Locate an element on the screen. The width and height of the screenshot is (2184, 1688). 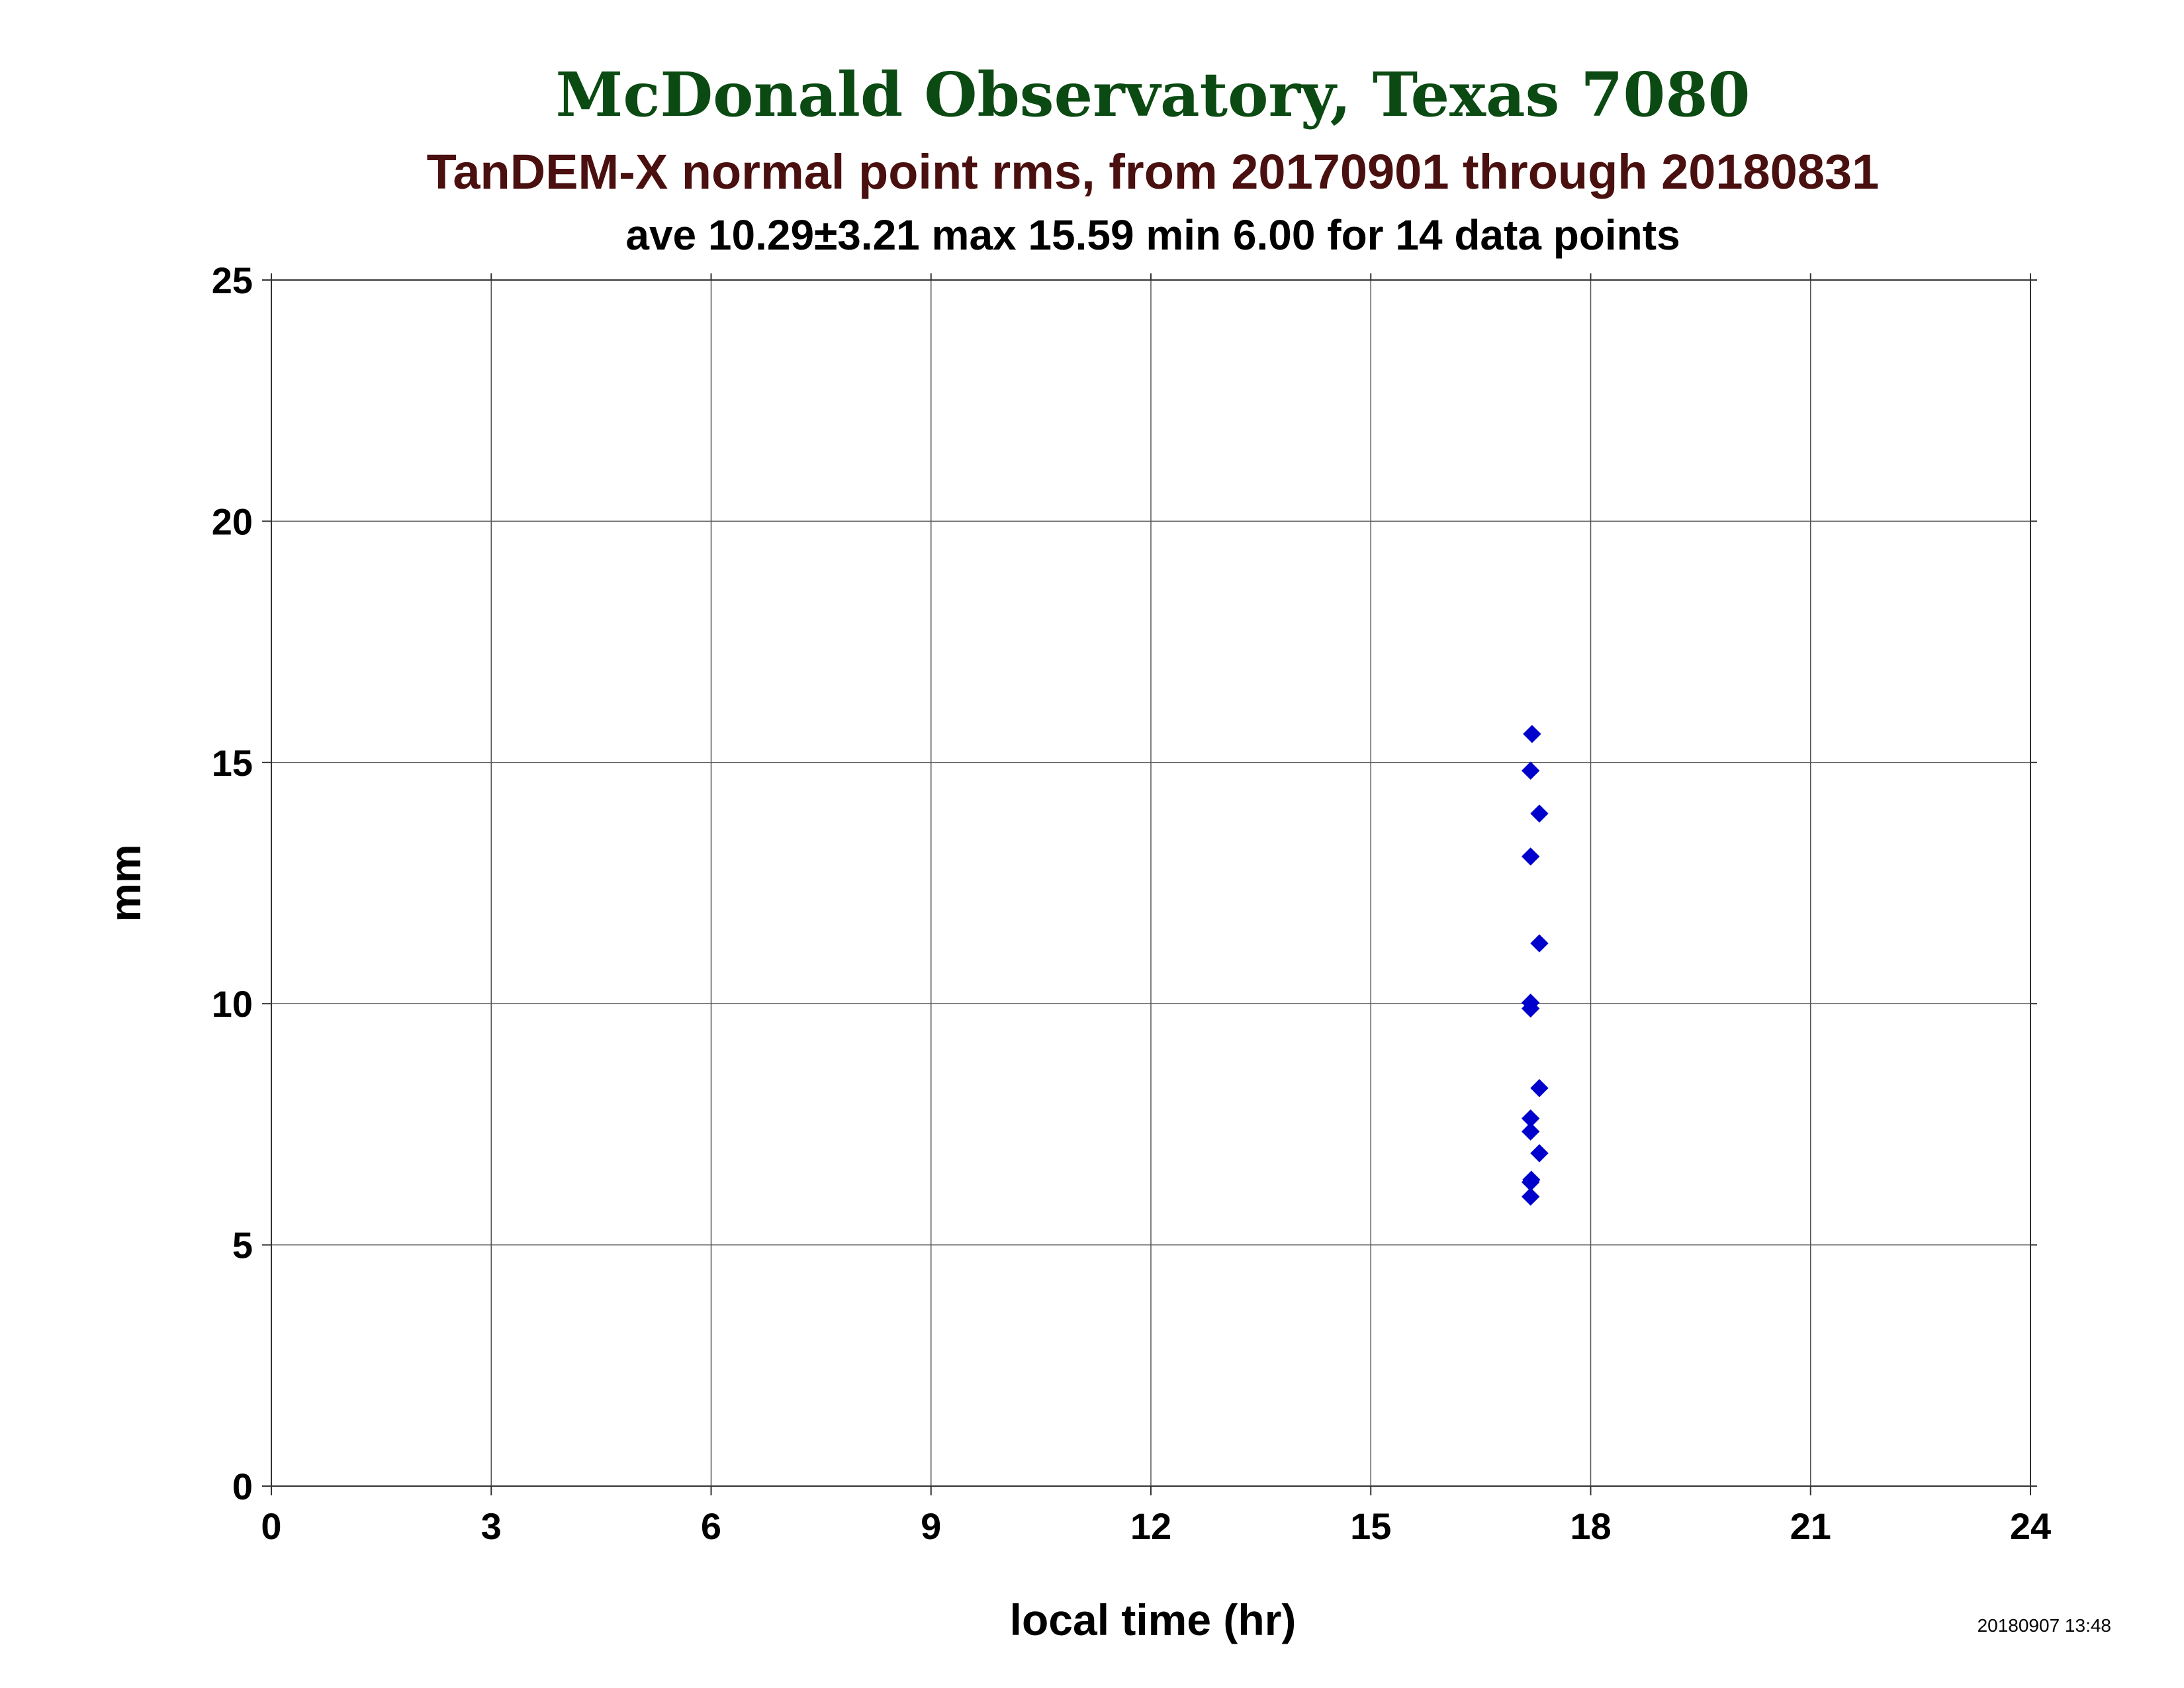
x-tick-label: 9 is located at coordinates (931, 1526).